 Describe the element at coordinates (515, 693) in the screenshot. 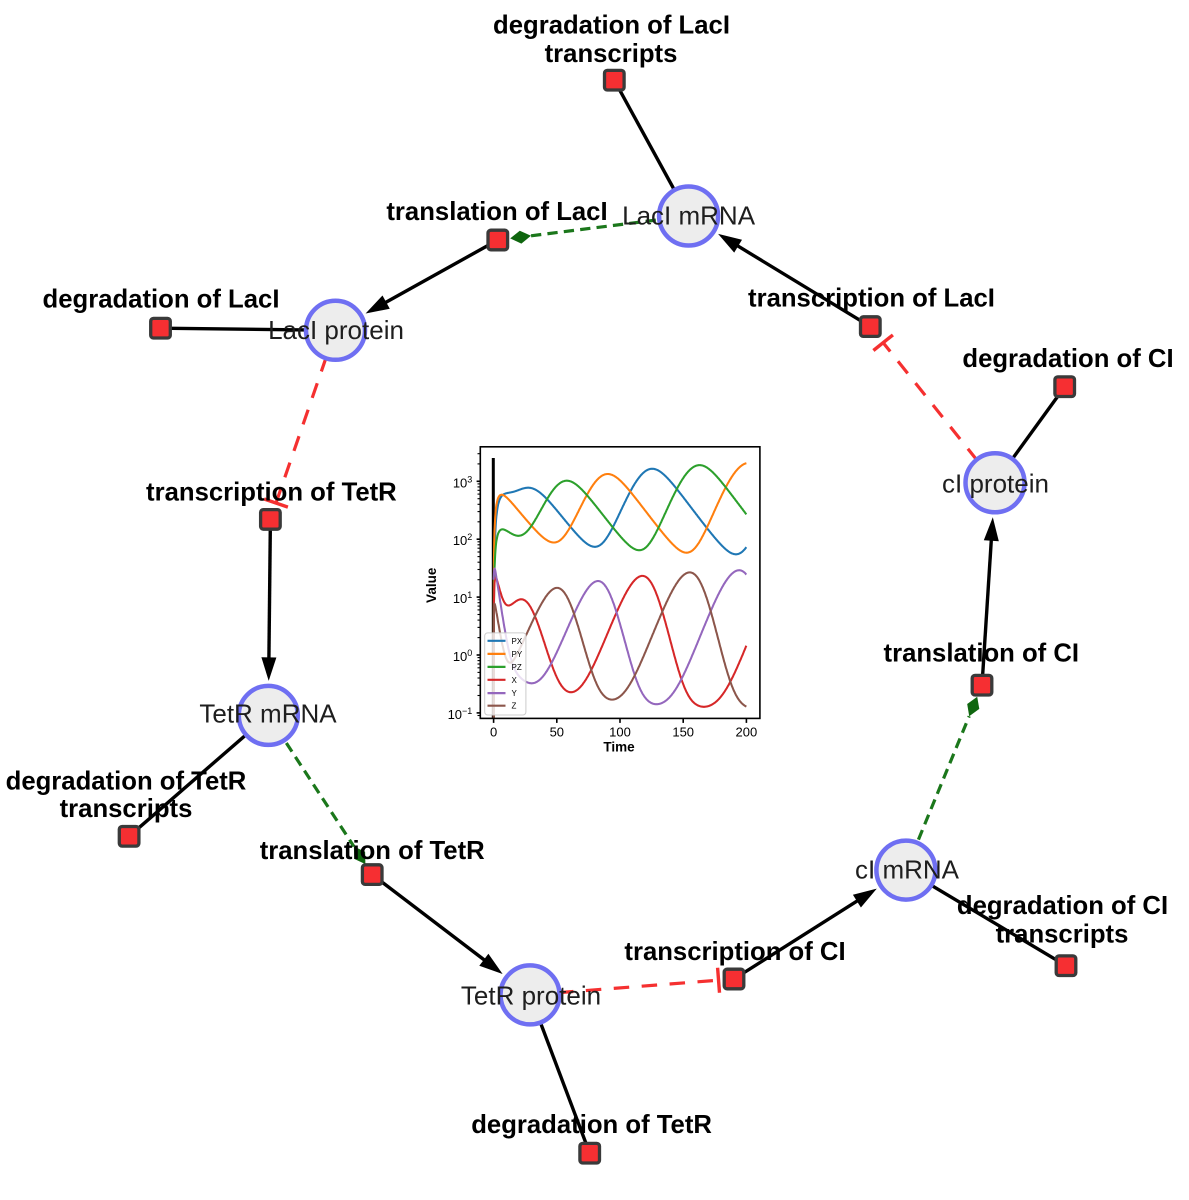

I see `svg-text: Y` at that location.